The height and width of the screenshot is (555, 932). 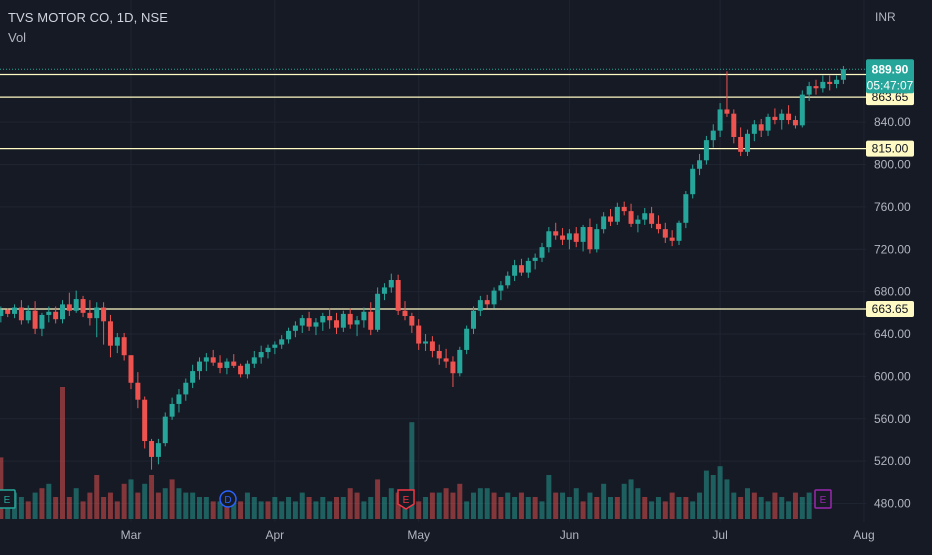 What do you see at coordinates (498, 535) in the screenshot?
I see `time-axis: Mar Apr May Jun Jul Aug` at bounding box center [498, 535].